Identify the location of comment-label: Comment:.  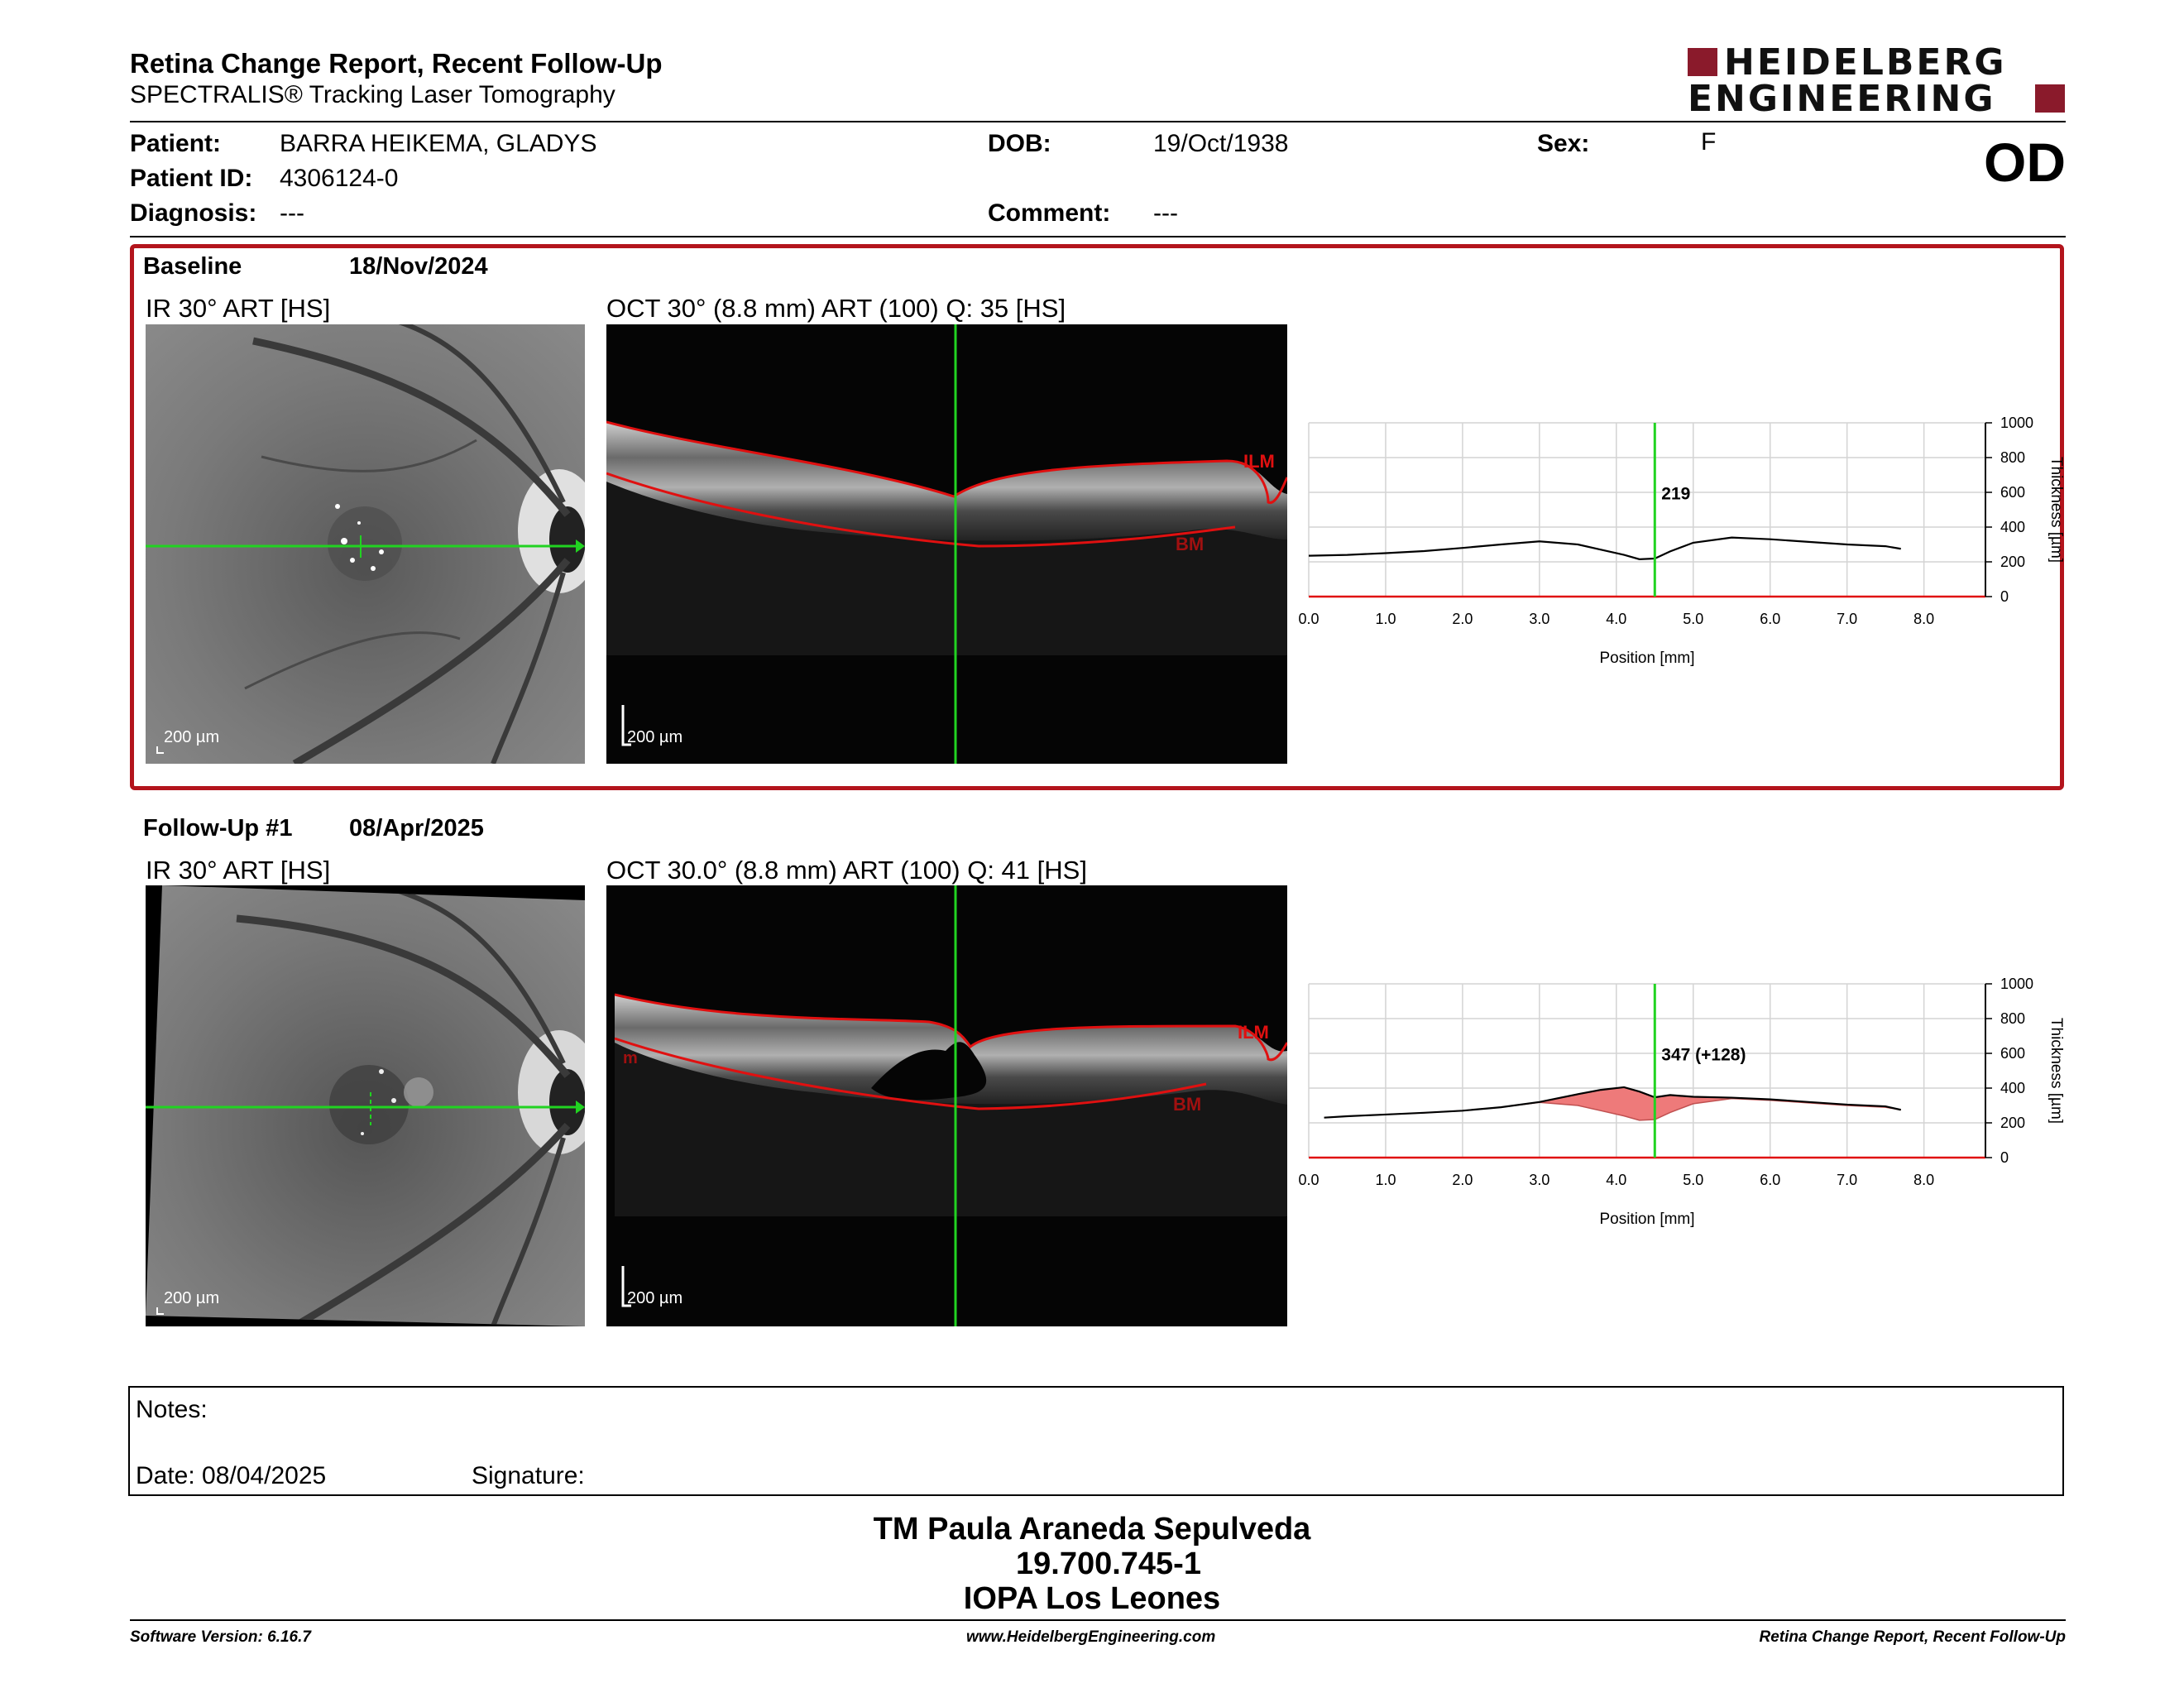
(1049, 213).